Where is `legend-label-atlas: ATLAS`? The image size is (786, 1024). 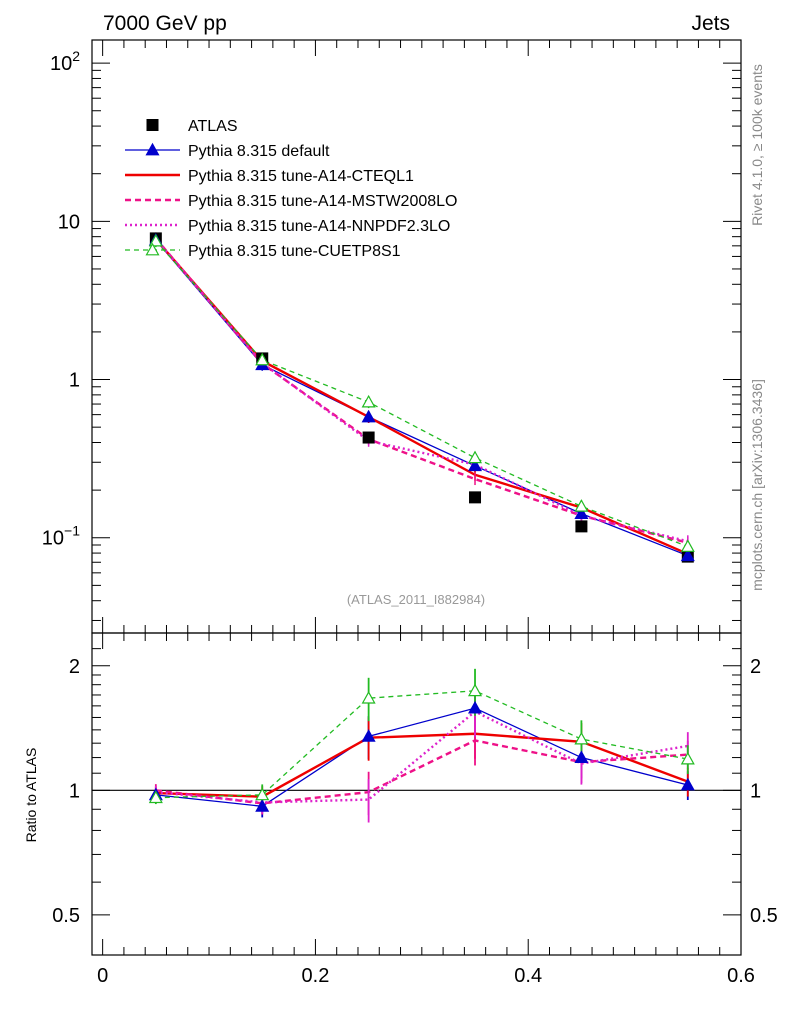
legend-label-atlas: ATLAS is located at coordinates (213, 126).